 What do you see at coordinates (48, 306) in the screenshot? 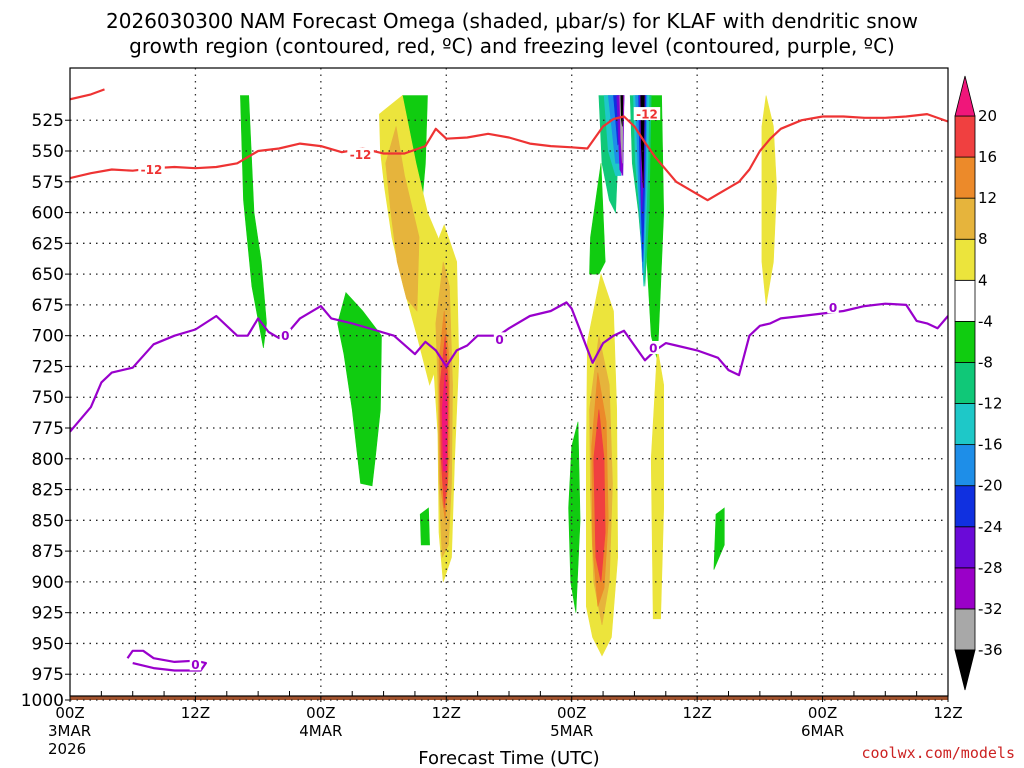
I see `y-tick-label-675: 675` at bounding box center [48, 306].